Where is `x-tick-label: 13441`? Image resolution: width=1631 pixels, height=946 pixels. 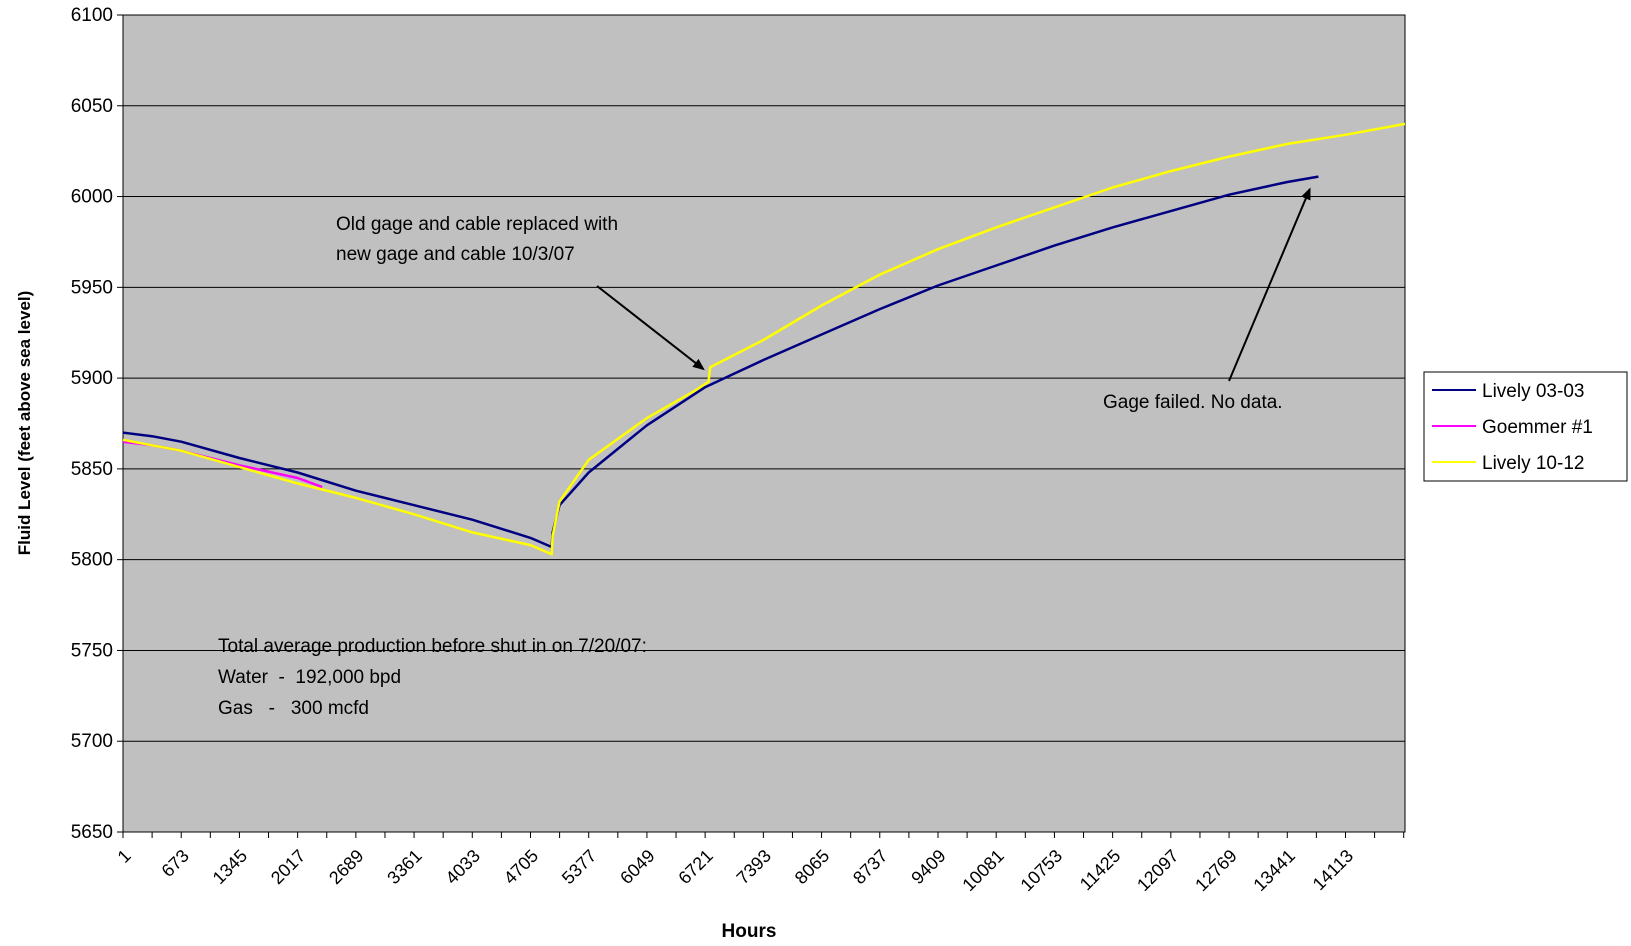
x-tick-label: 13441 is located at coordinates (1274, 871).